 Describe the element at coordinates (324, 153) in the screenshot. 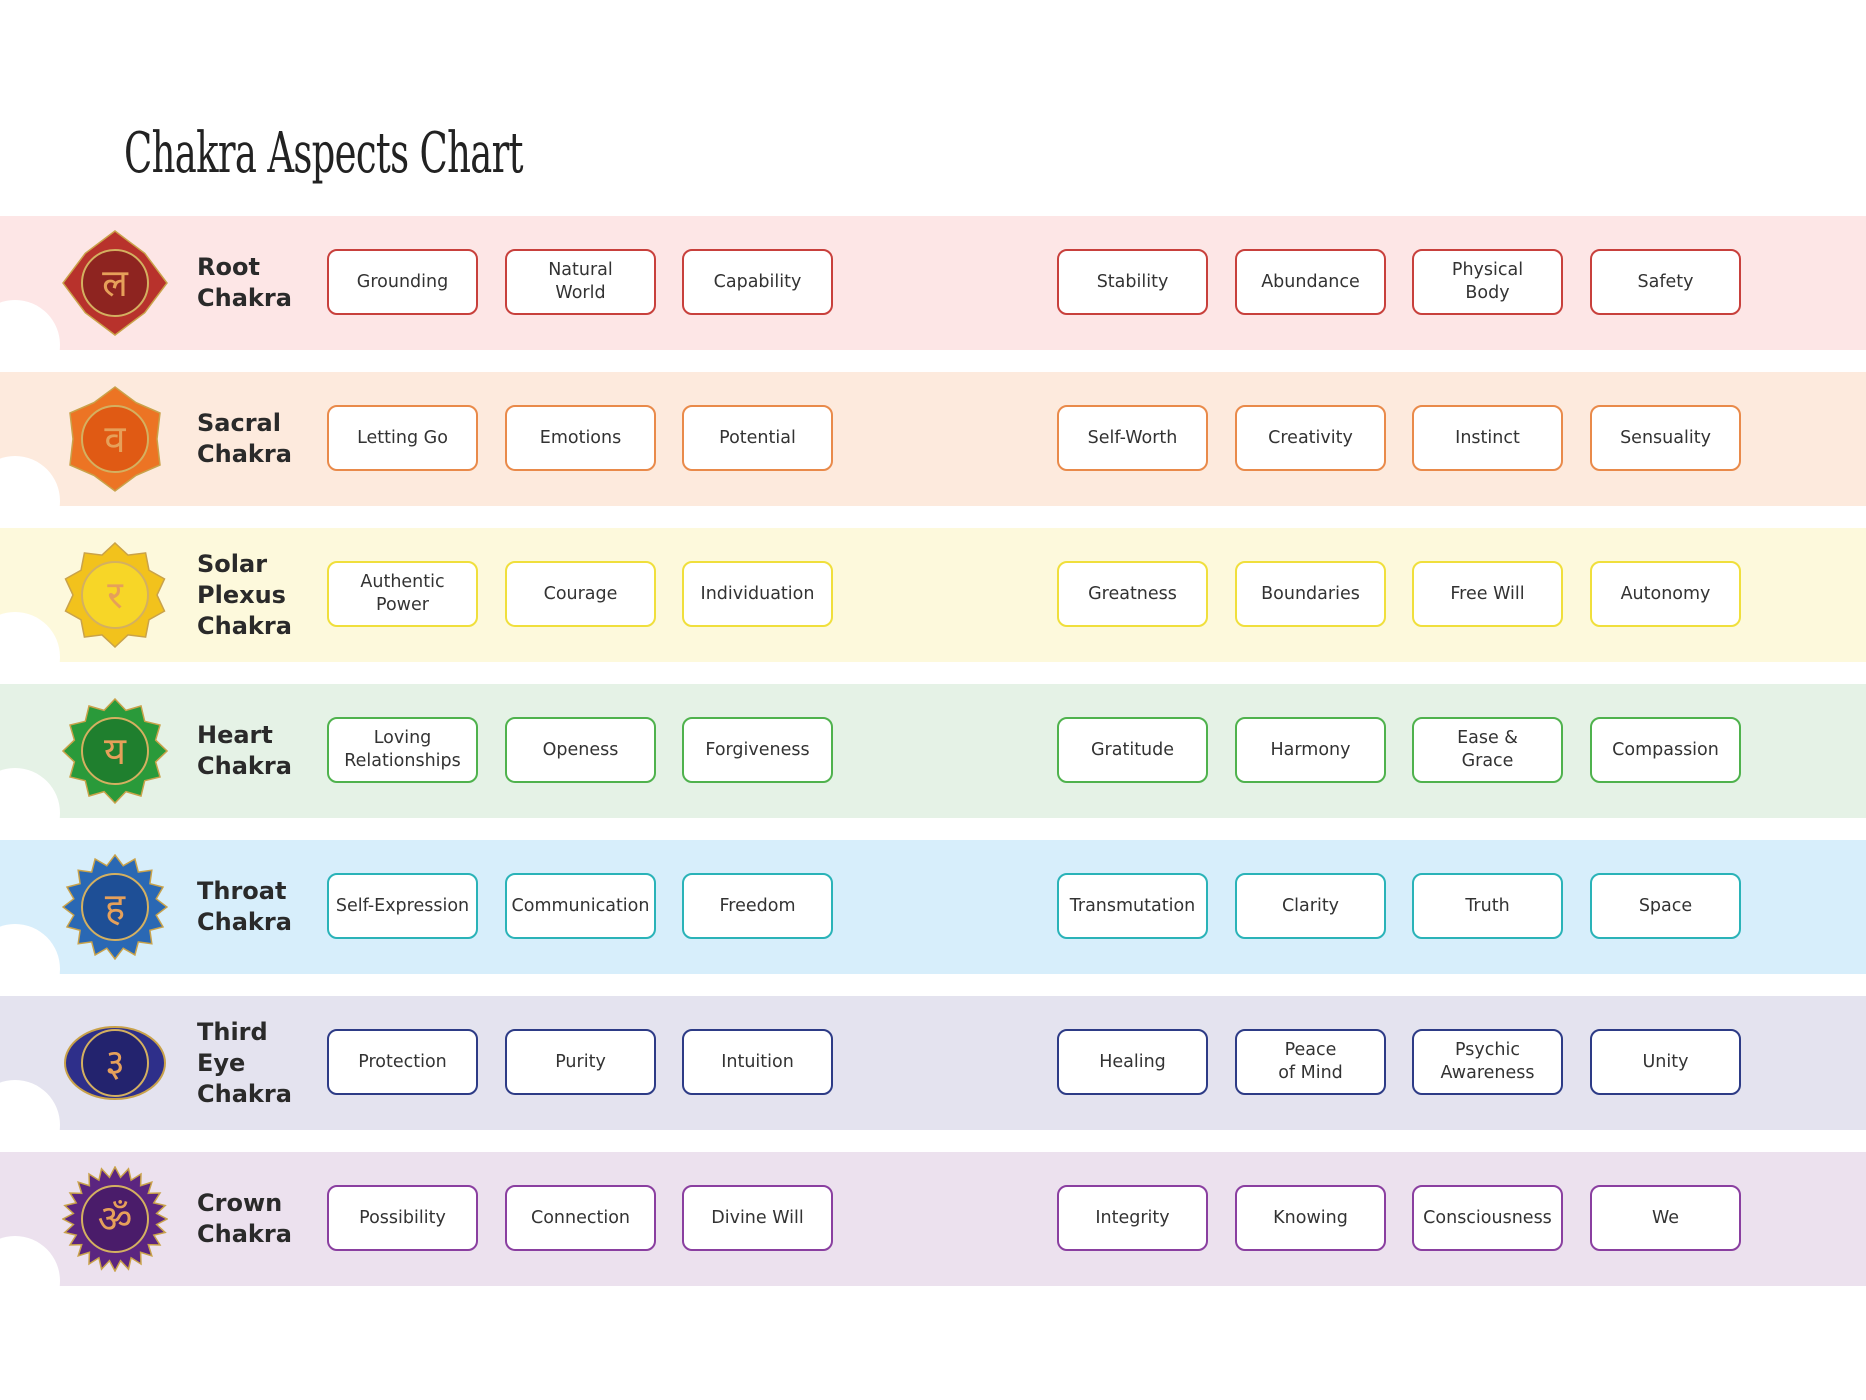

I see `page-title: Chakra Aspects Chart` at that location.